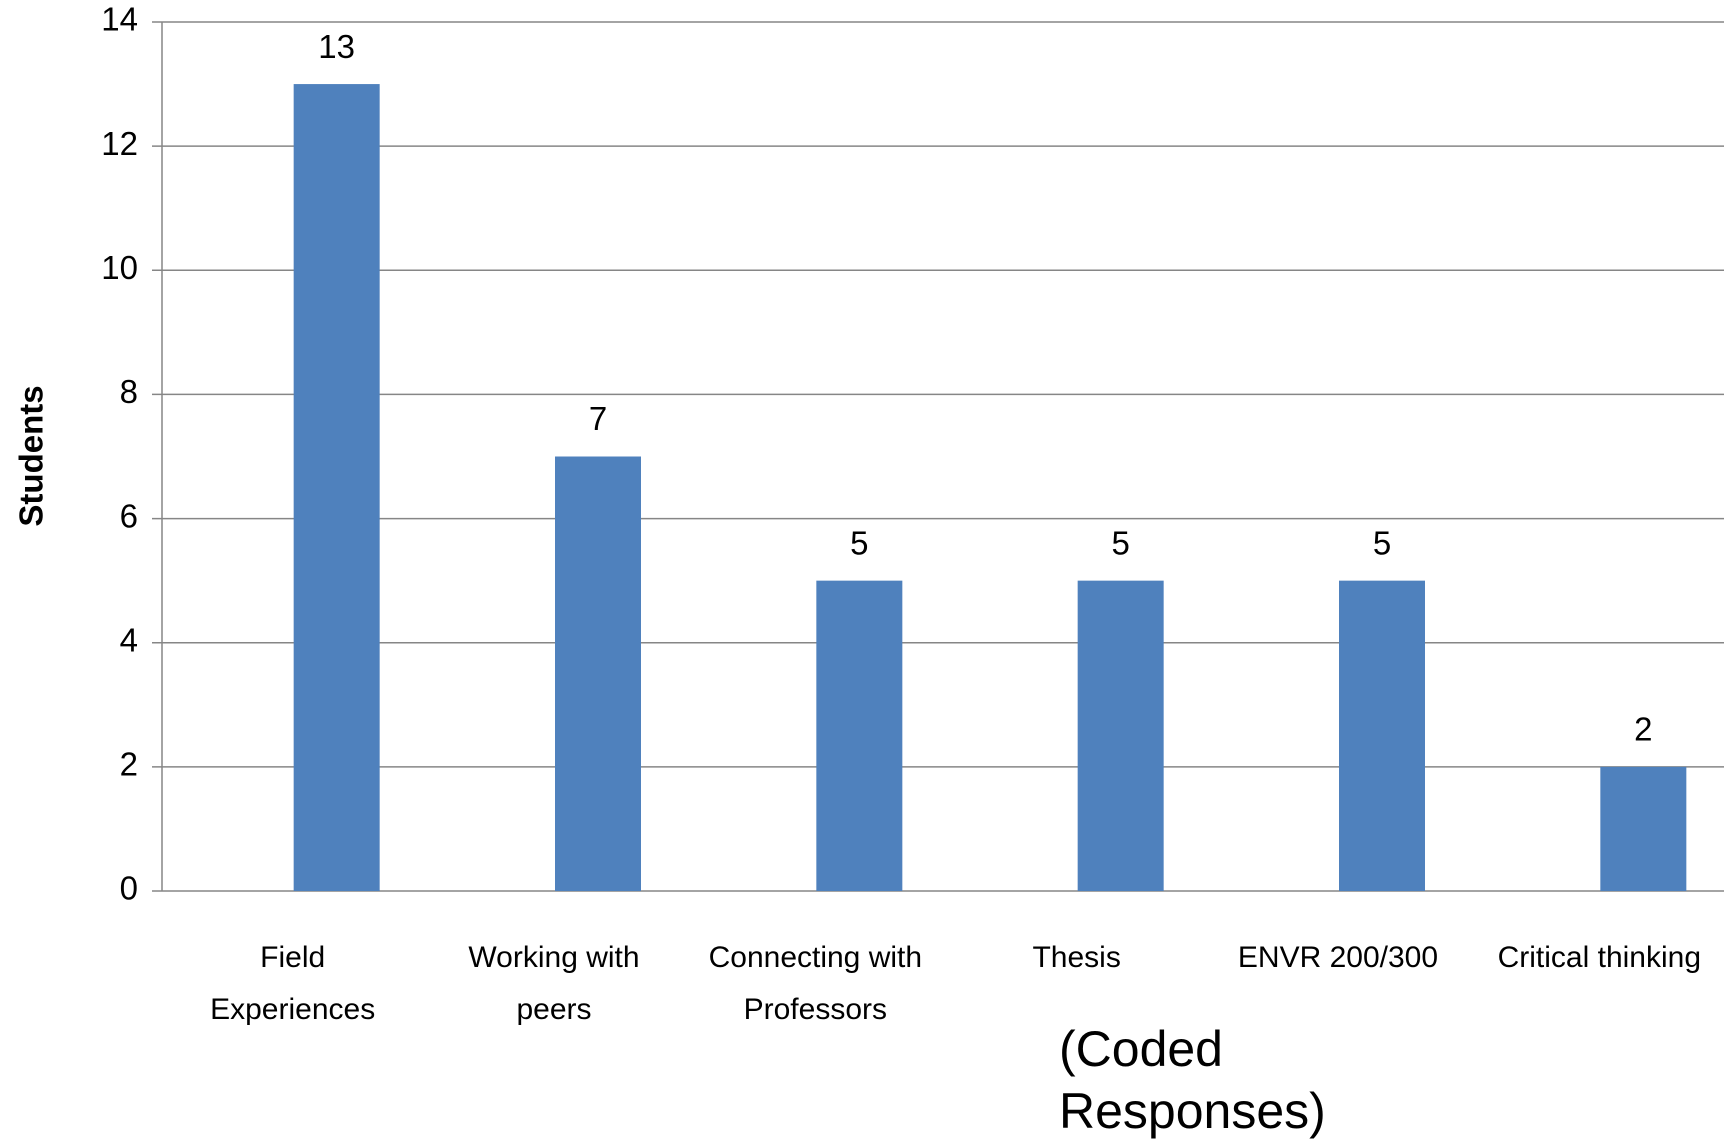 The image size is (1724, 1140). I want to click on y-axis-title: Students, so click(31, 455).